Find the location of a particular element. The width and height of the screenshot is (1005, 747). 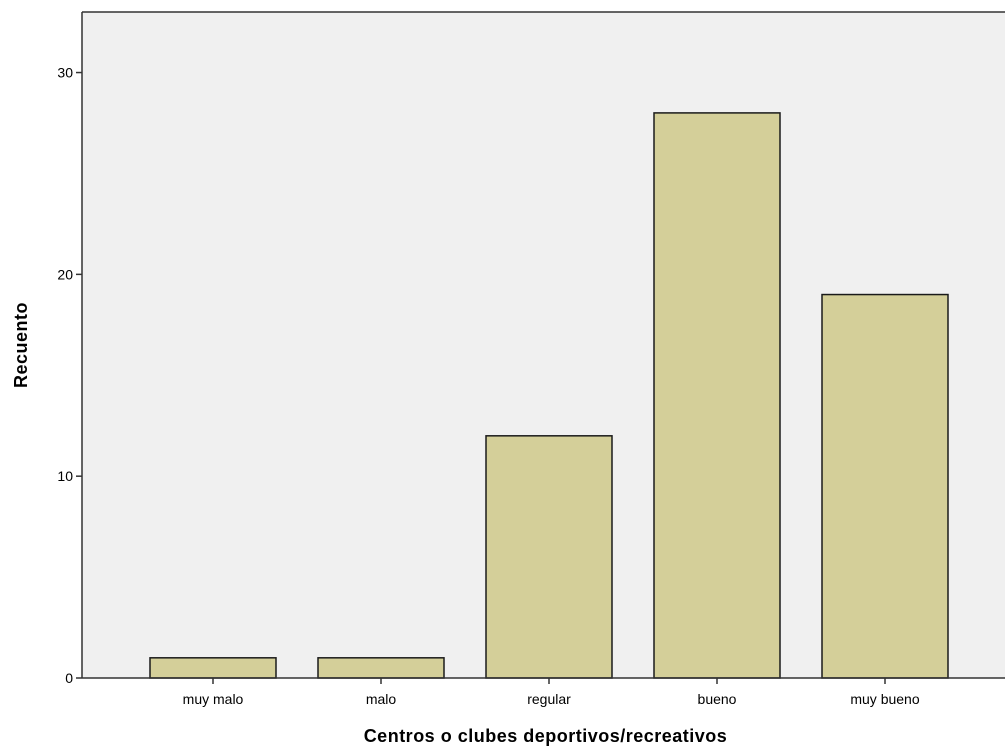

x-tick-label: bueno is located at coordinates (717, 699).